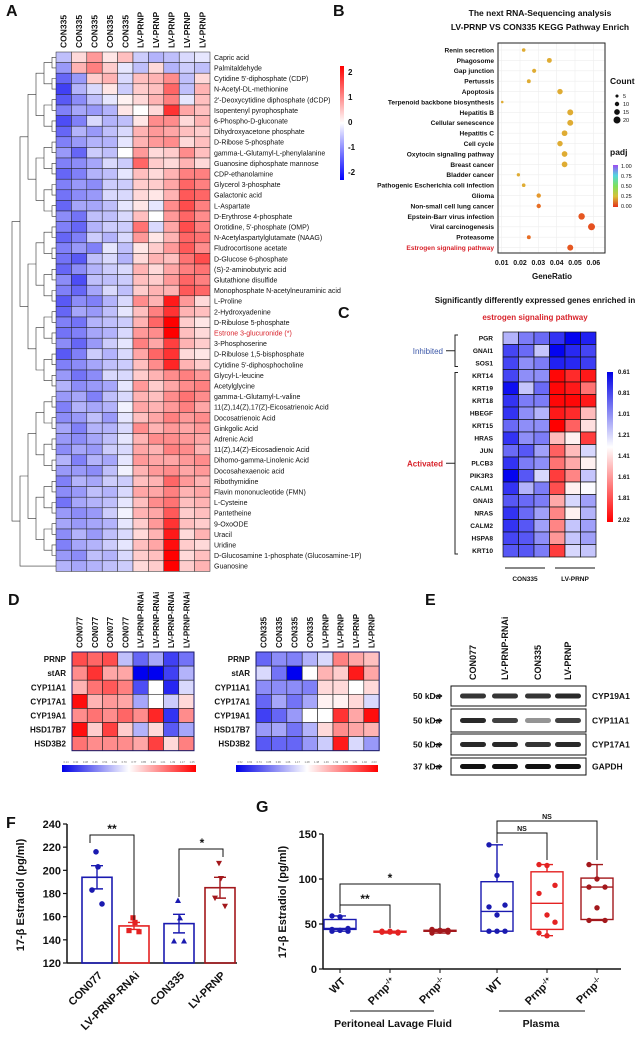 The height and width of the screenshot is (1042, 637). Describe the element at coordinates (260, 762) in the screenshot. I see `colorbar-tick: 0.74` at that location.